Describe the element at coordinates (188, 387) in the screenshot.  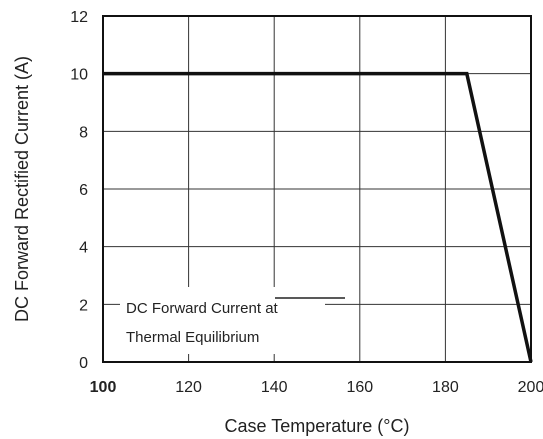
I see `x-tick-label: 120` at that location.